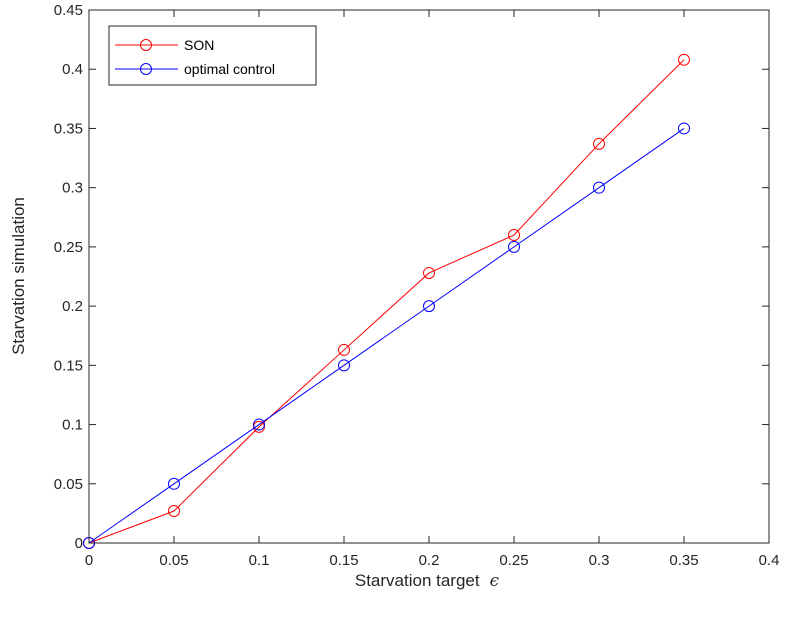 The image size is (789, 624). I want to click on x-tick-label: 0.2, so click(429, 560).